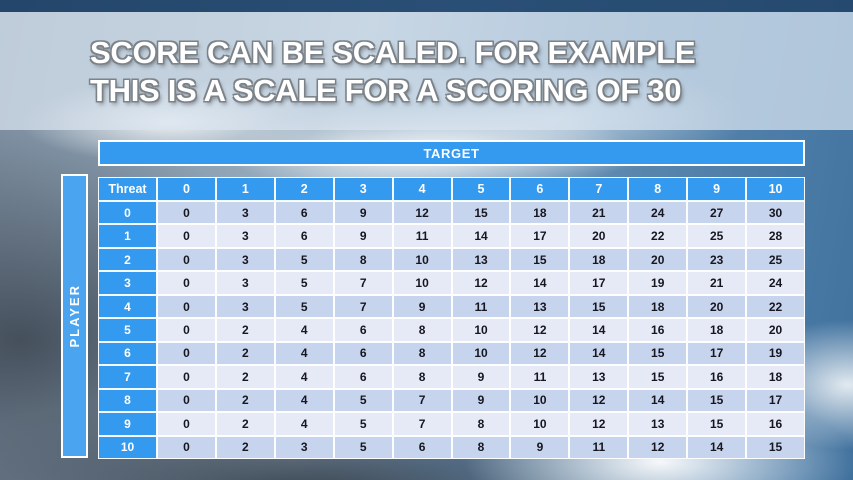 This screenshot has height=480, width=853. What do you see at coordinates (658, 283) in the screenshot?
I see `score-cell-r3-c8: 19` at bounding box center [658, 283].